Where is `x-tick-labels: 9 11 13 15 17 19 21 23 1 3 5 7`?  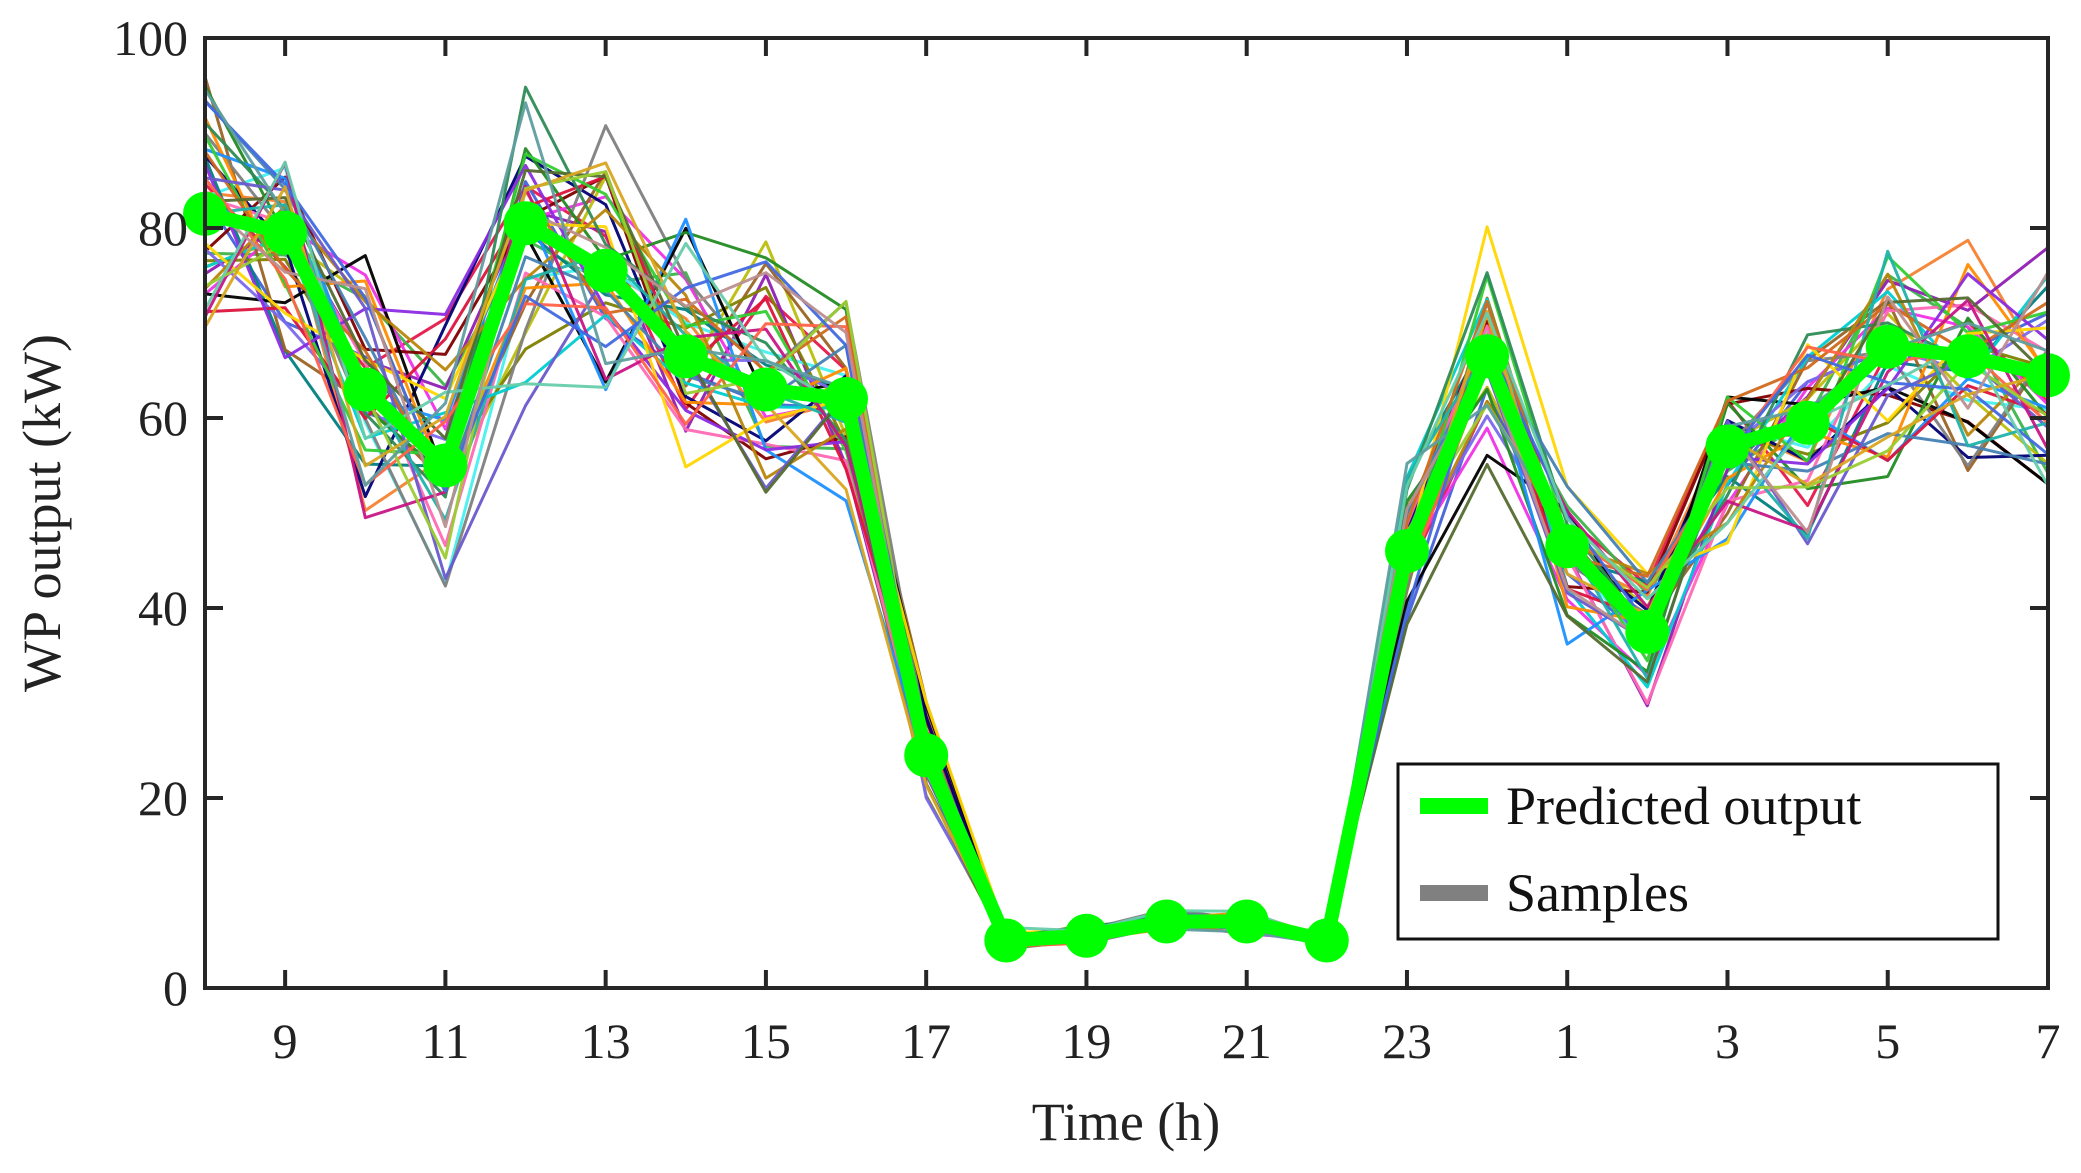
x-tick-labels: 9 11 13 15 17 19 21 23 1 3 5 7 is located at coordinates (1167, 1041).